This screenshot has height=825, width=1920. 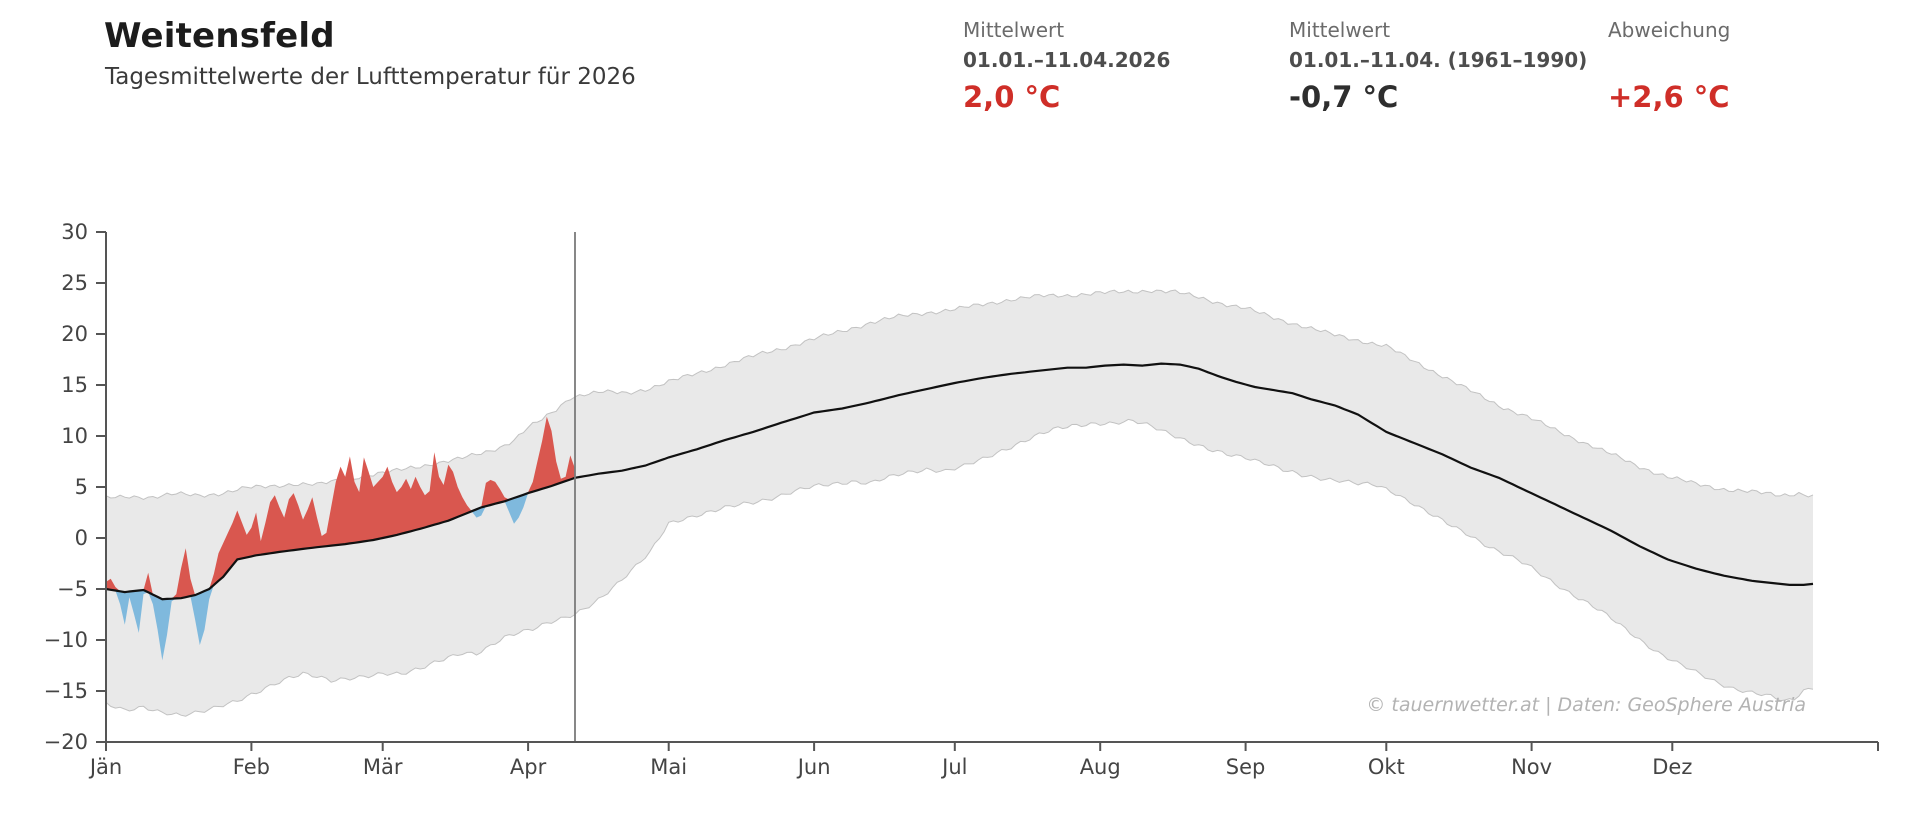 I want to click on stat-period: 01.01.–11.04. (1961–1990), so click(x=1438, y=60).